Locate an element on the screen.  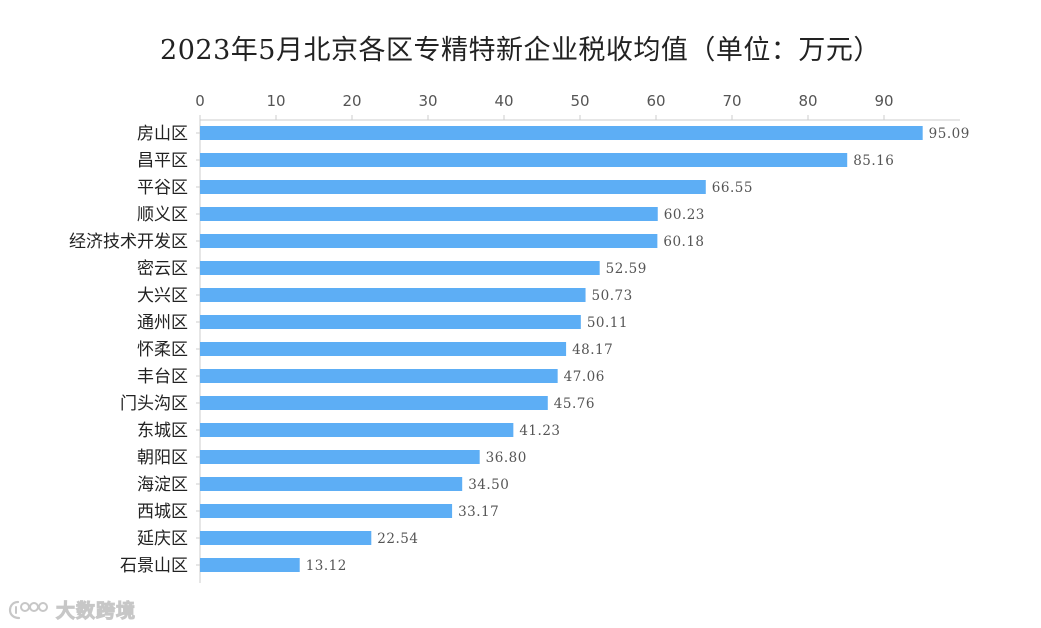
x-tick-label: 20 is located at coordinates (351, 101).